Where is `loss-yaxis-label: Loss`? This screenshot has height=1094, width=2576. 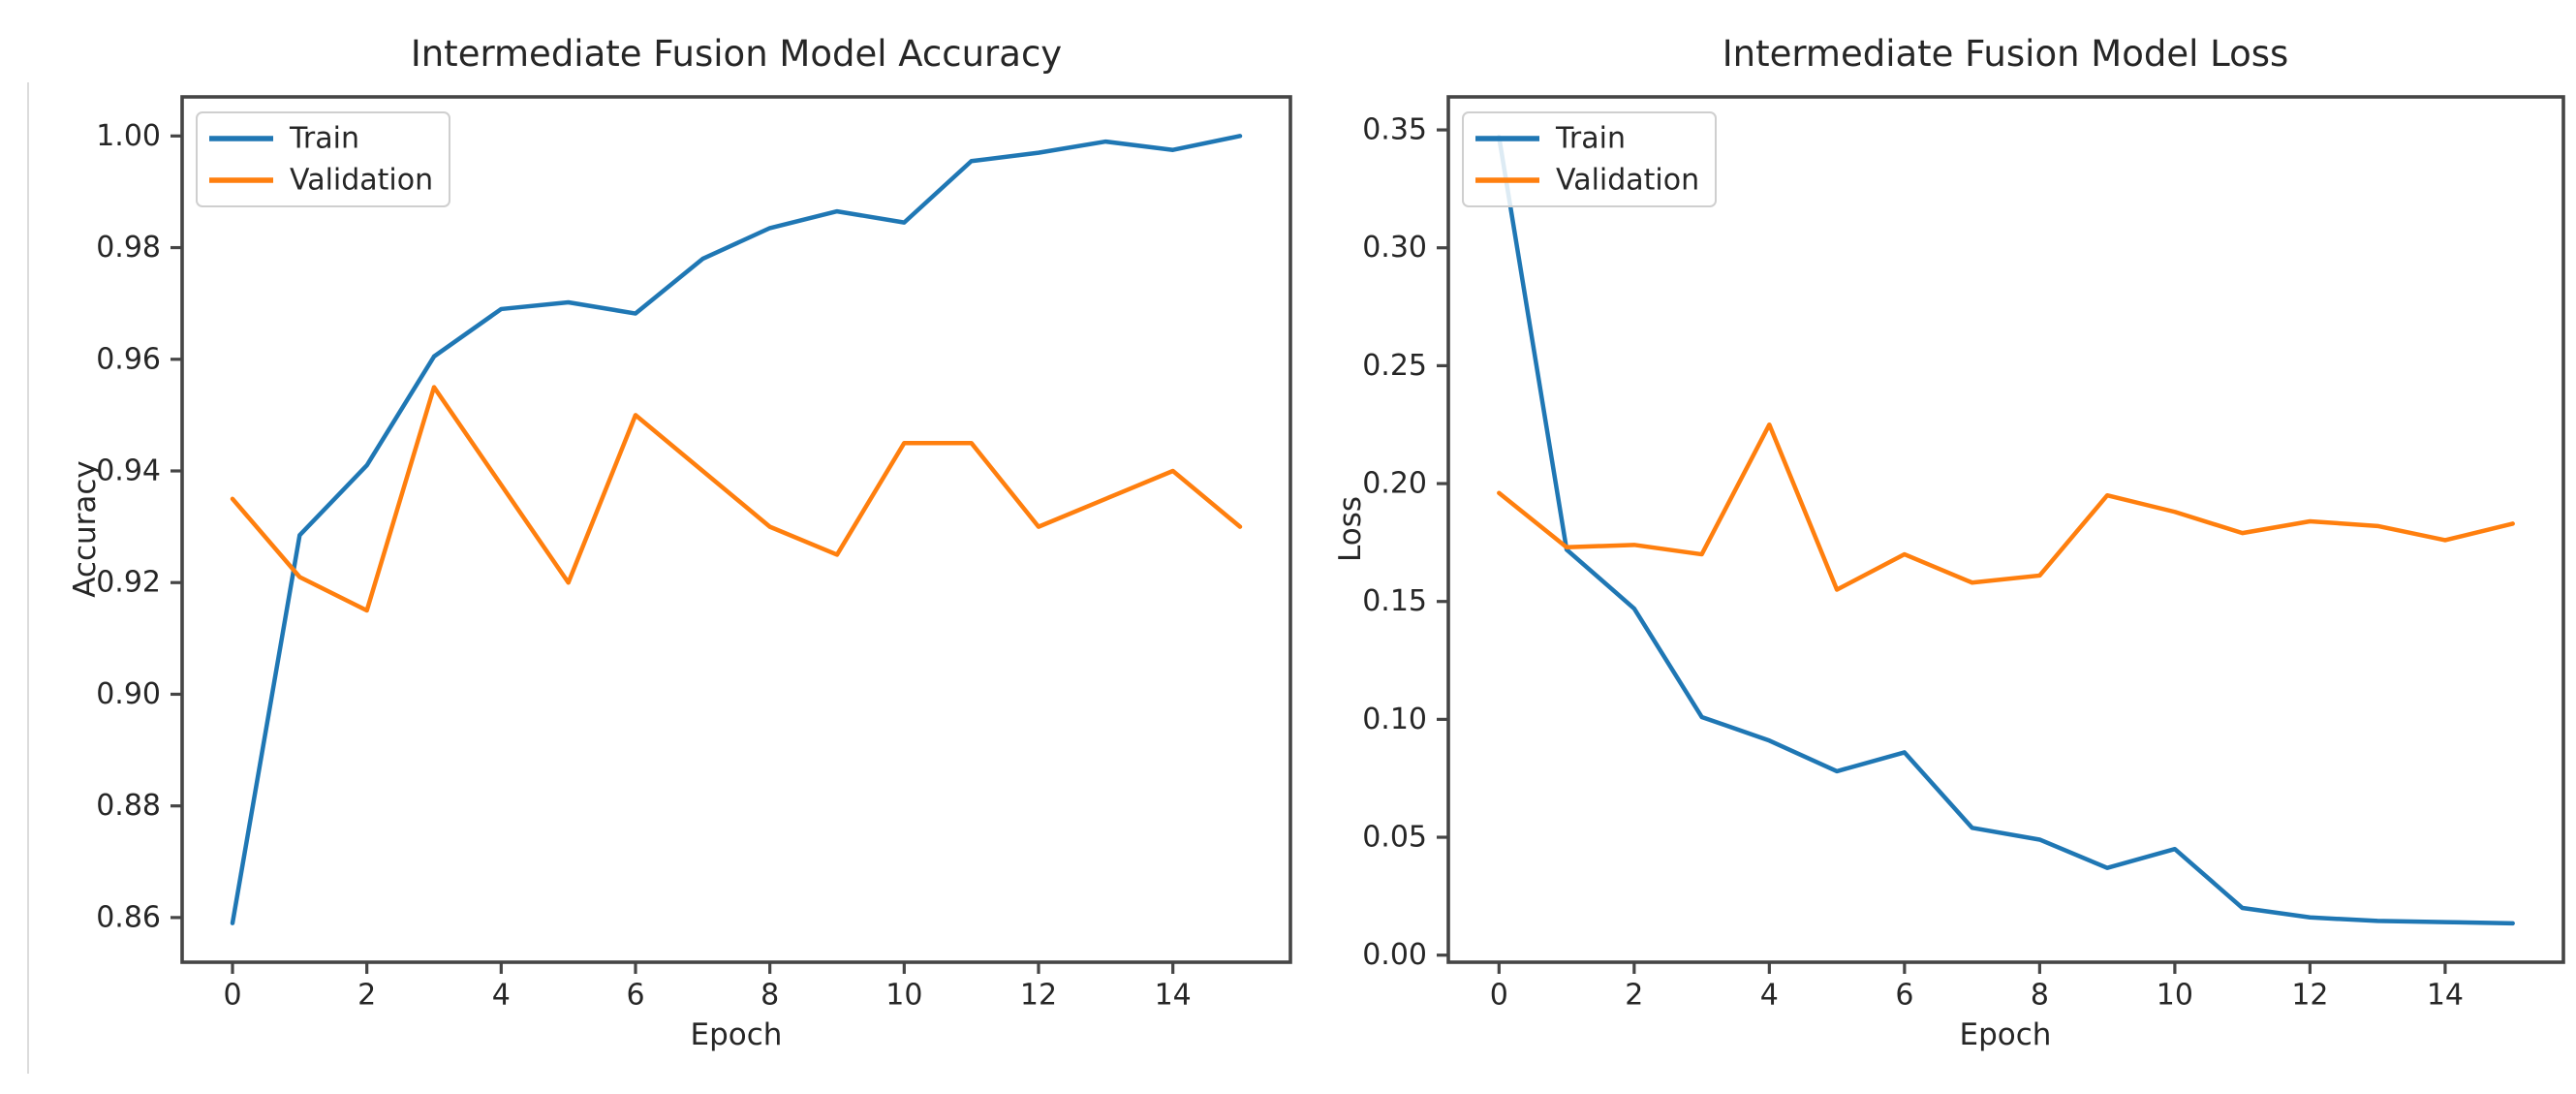 loss-yaxis-label: Loss is located at coordinates (1350, 529).